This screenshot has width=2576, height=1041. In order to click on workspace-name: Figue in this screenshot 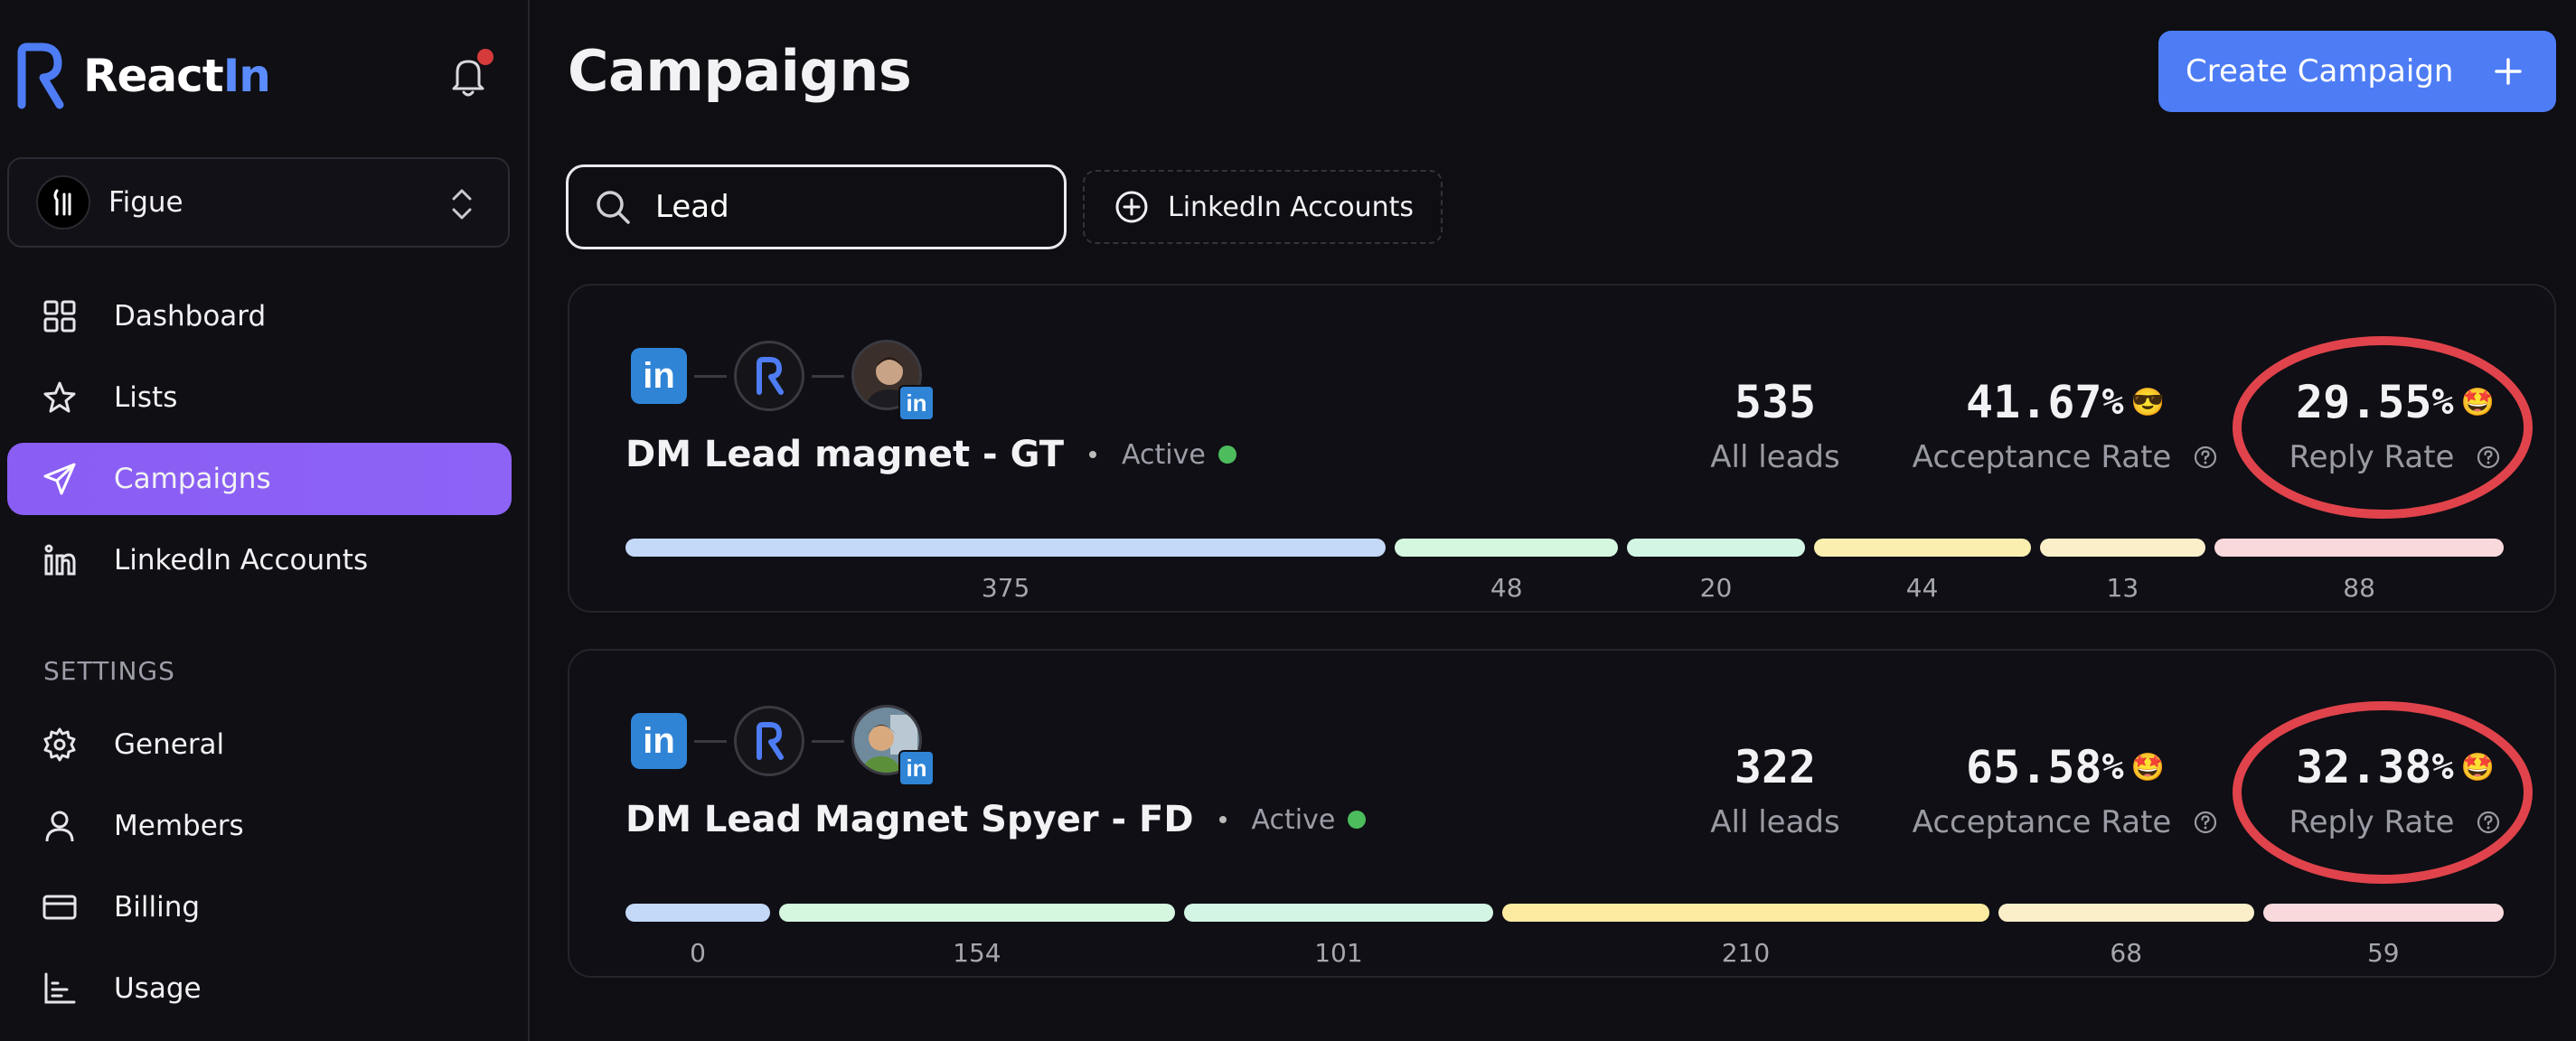, I will do `click(145, 203)`.